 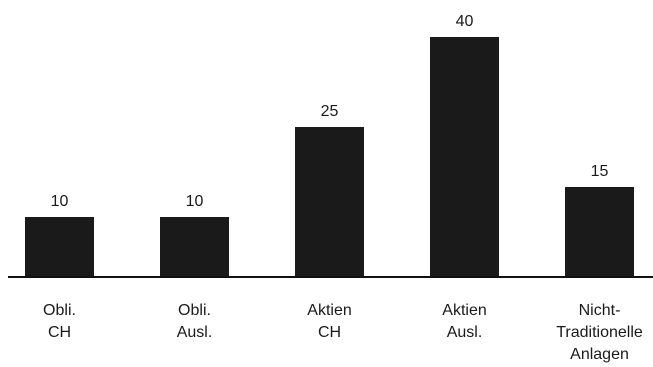 What do you see at coordinates (59, 321) in the screenshot?
I see `category-label-0: Obli. CH` at bounding box center [59, 321].